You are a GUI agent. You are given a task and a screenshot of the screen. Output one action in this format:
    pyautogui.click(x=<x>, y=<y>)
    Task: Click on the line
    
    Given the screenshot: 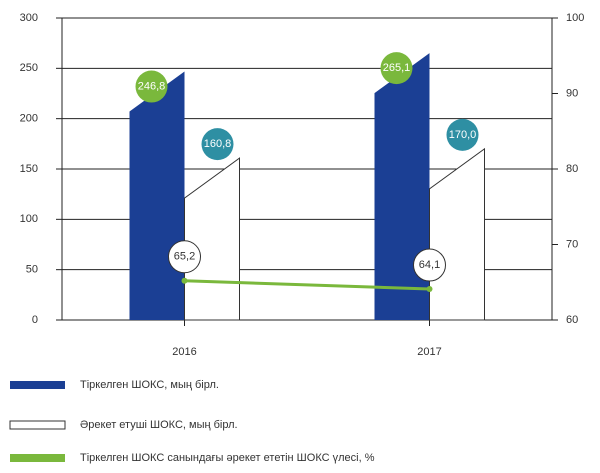 What is the action you would take?
    pyautogui.click(x=307, y=285)
    